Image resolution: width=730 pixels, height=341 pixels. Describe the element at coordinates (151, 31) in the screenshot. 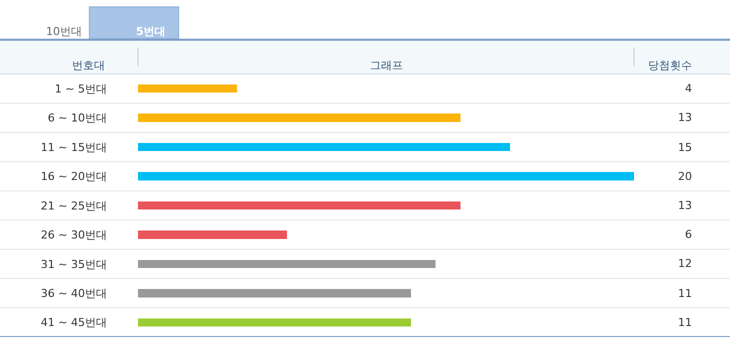

I see `text: 5번대` at that location.